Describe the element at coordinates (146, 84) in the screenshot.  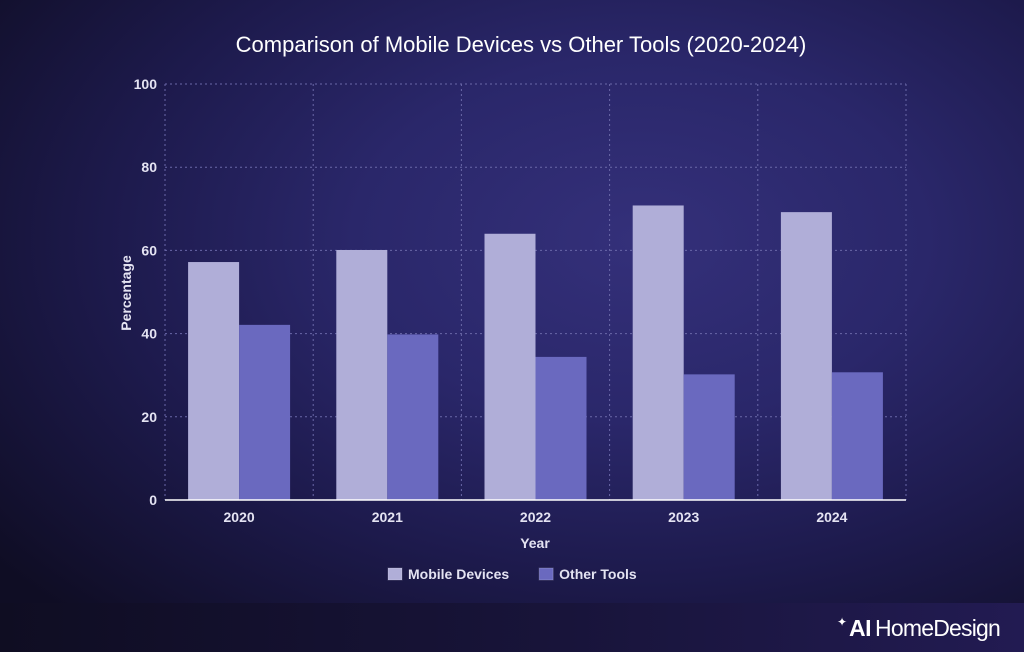
I see `y-tick-label: 100` at that location.